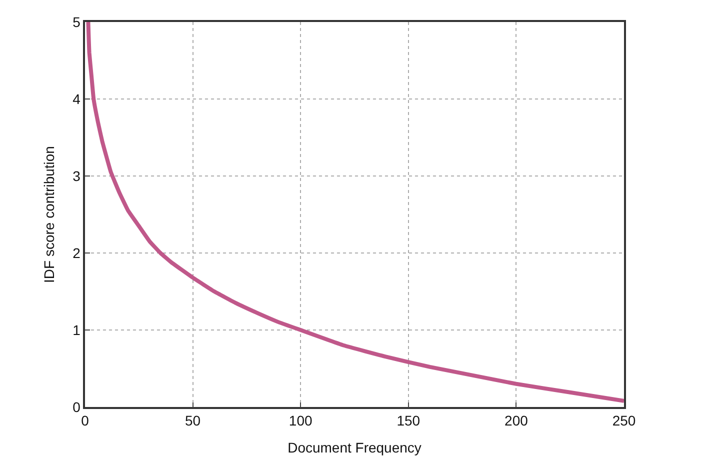  What do you see at coordinates (76, 406) in the screenshot?
I see `y-tick-label: 0` at bounding box center [76, 406].